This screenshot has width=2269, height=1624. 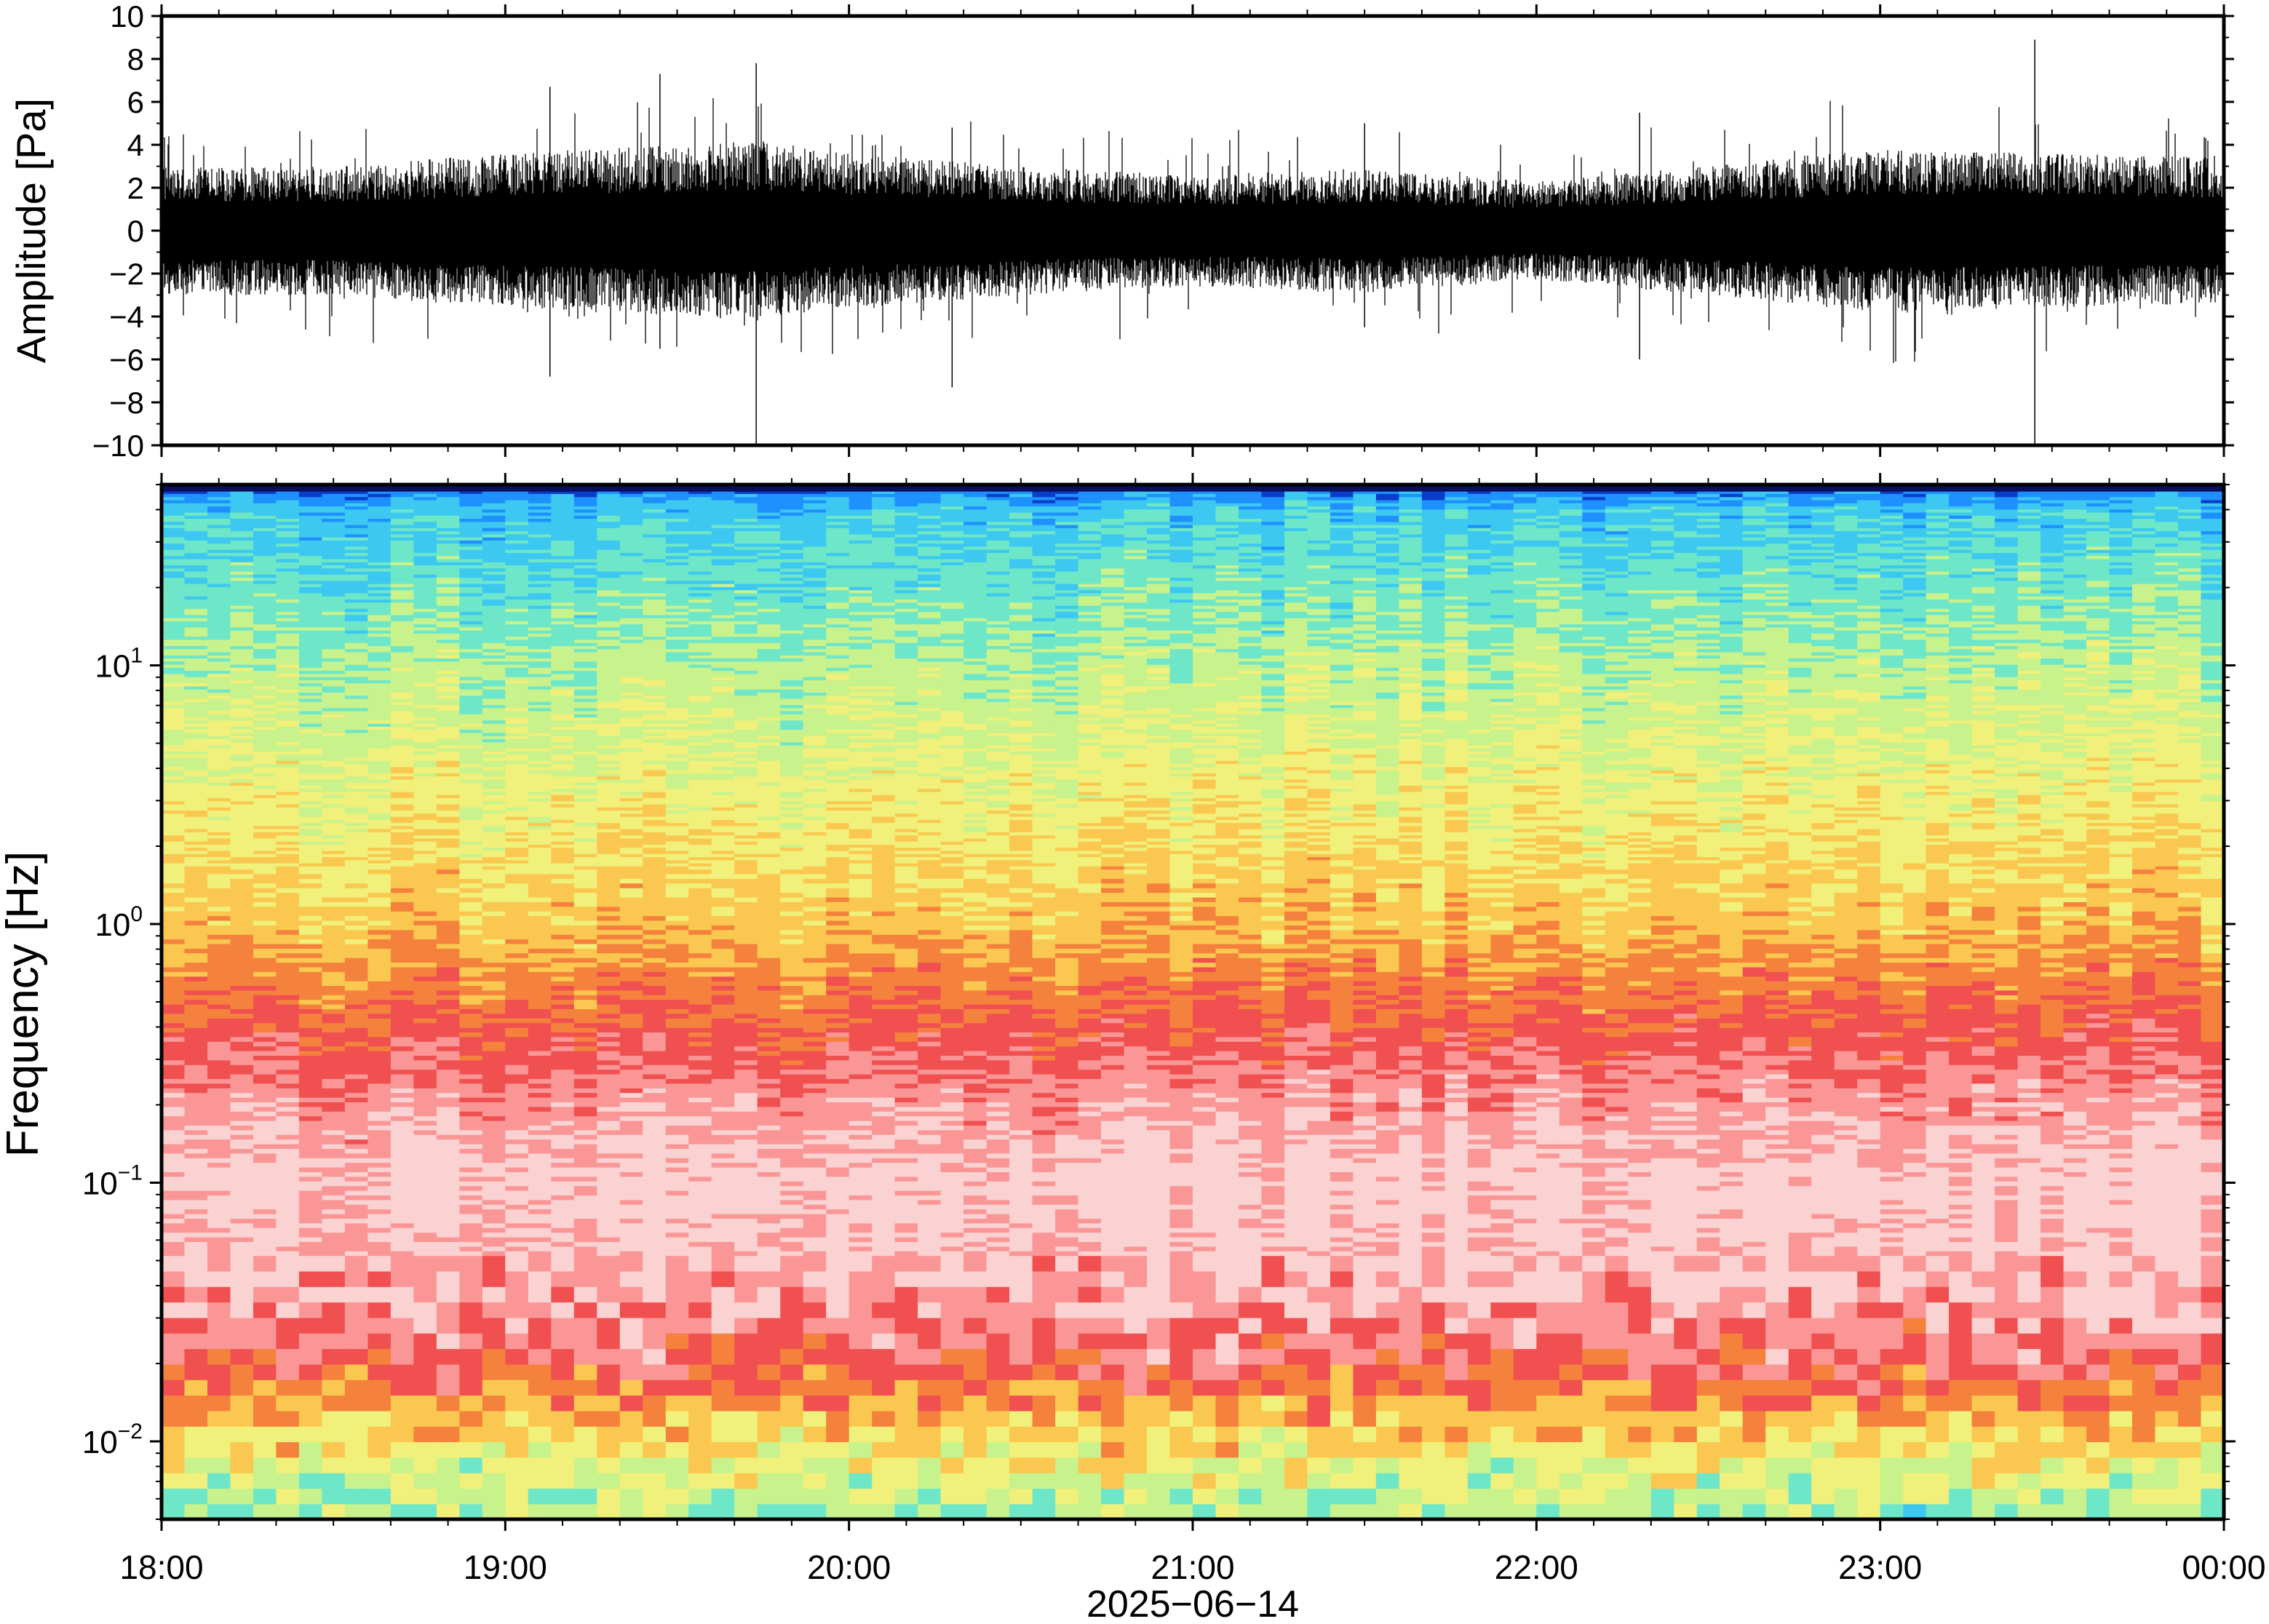 What do you see at coordinates (135, 102) in the screenshot?
I see `y-tick-label: 6` at bounding box center [135, 102].